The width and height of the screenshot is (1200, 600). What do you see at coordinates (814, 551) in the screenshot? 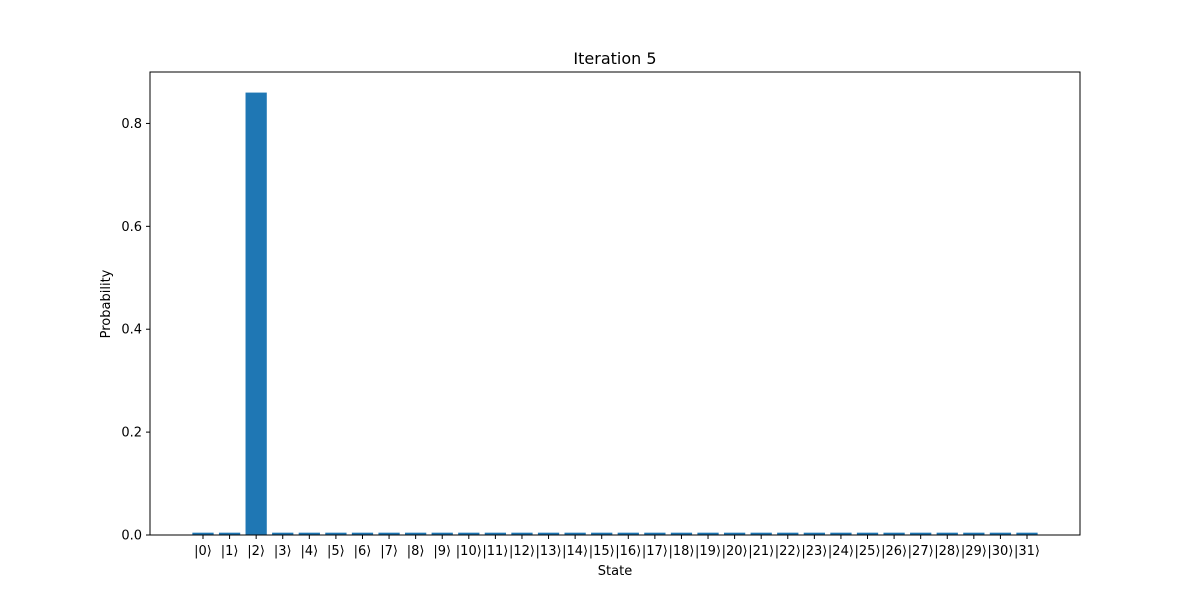
I see `x-tick-label: |23⟩` at bounding box center [814, 551].